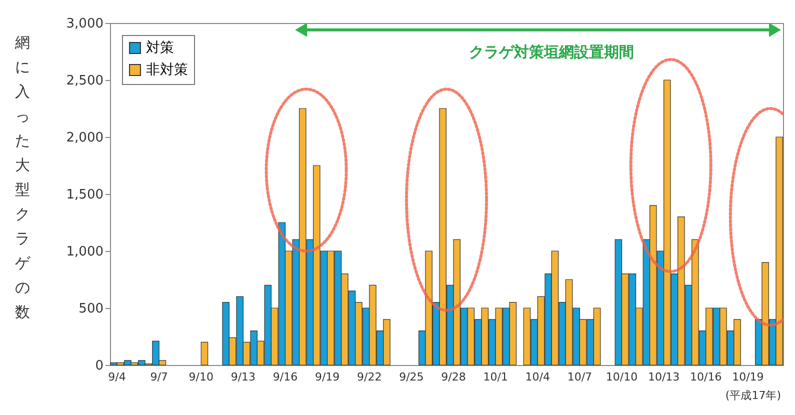 The image size is (795, 415). What do you see at coordinates (204, 354) in the screenshot?
I see `bar` at bounding box center [204, 354].